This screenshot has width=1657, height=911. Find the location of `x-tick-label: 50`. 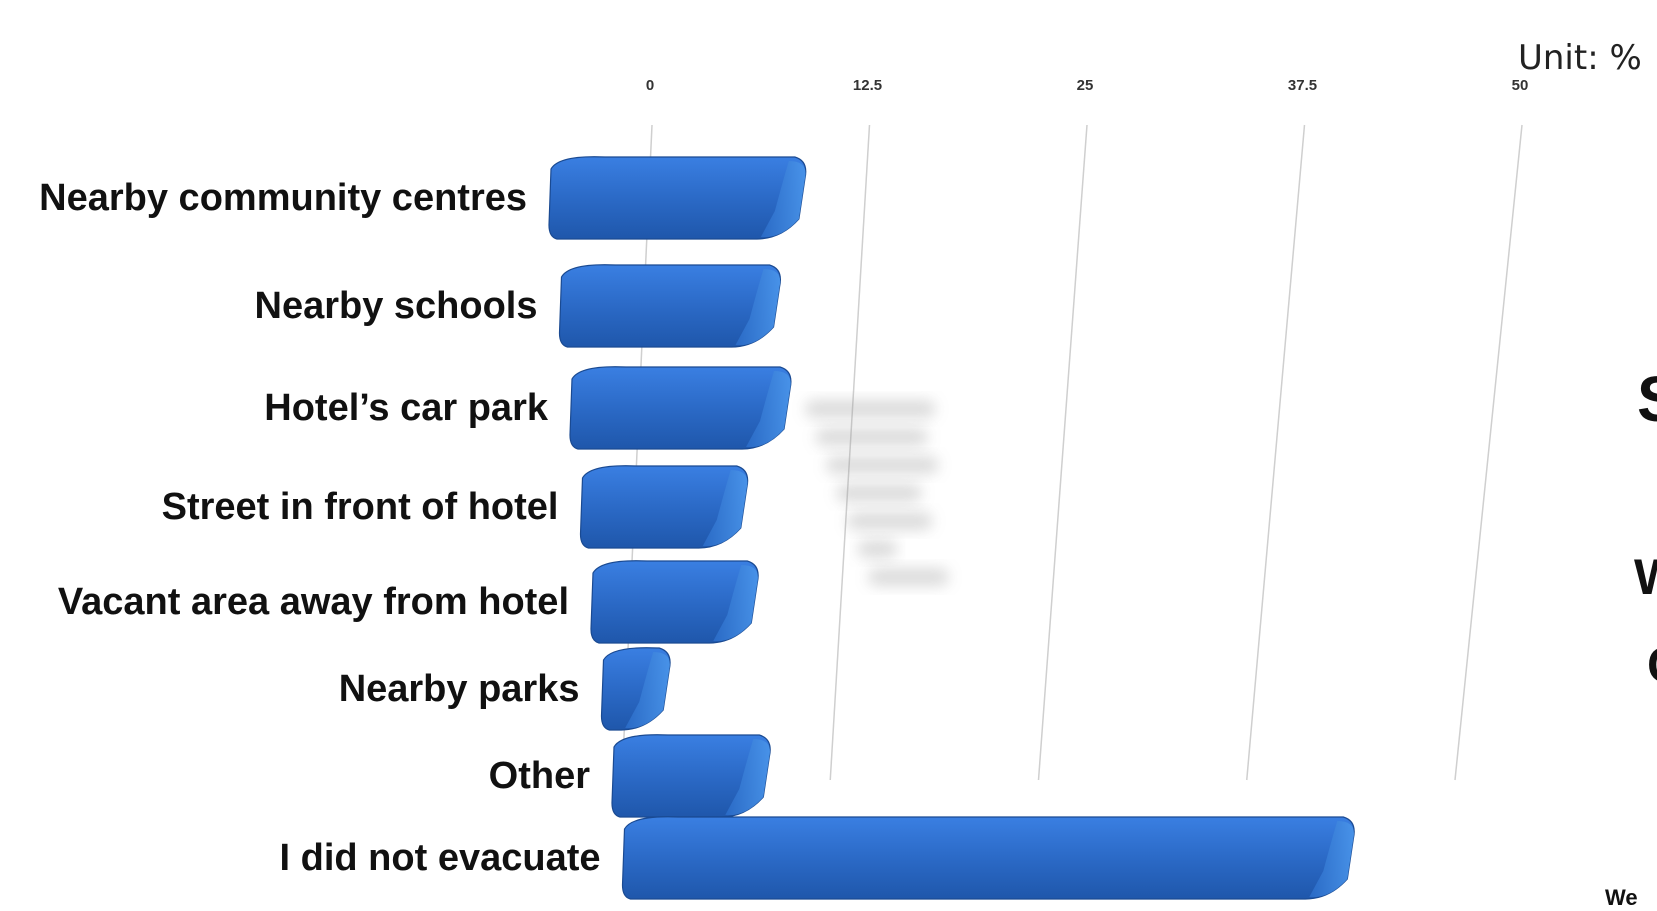

x-tick-label: 50 is located at coordinates (1520, 85).